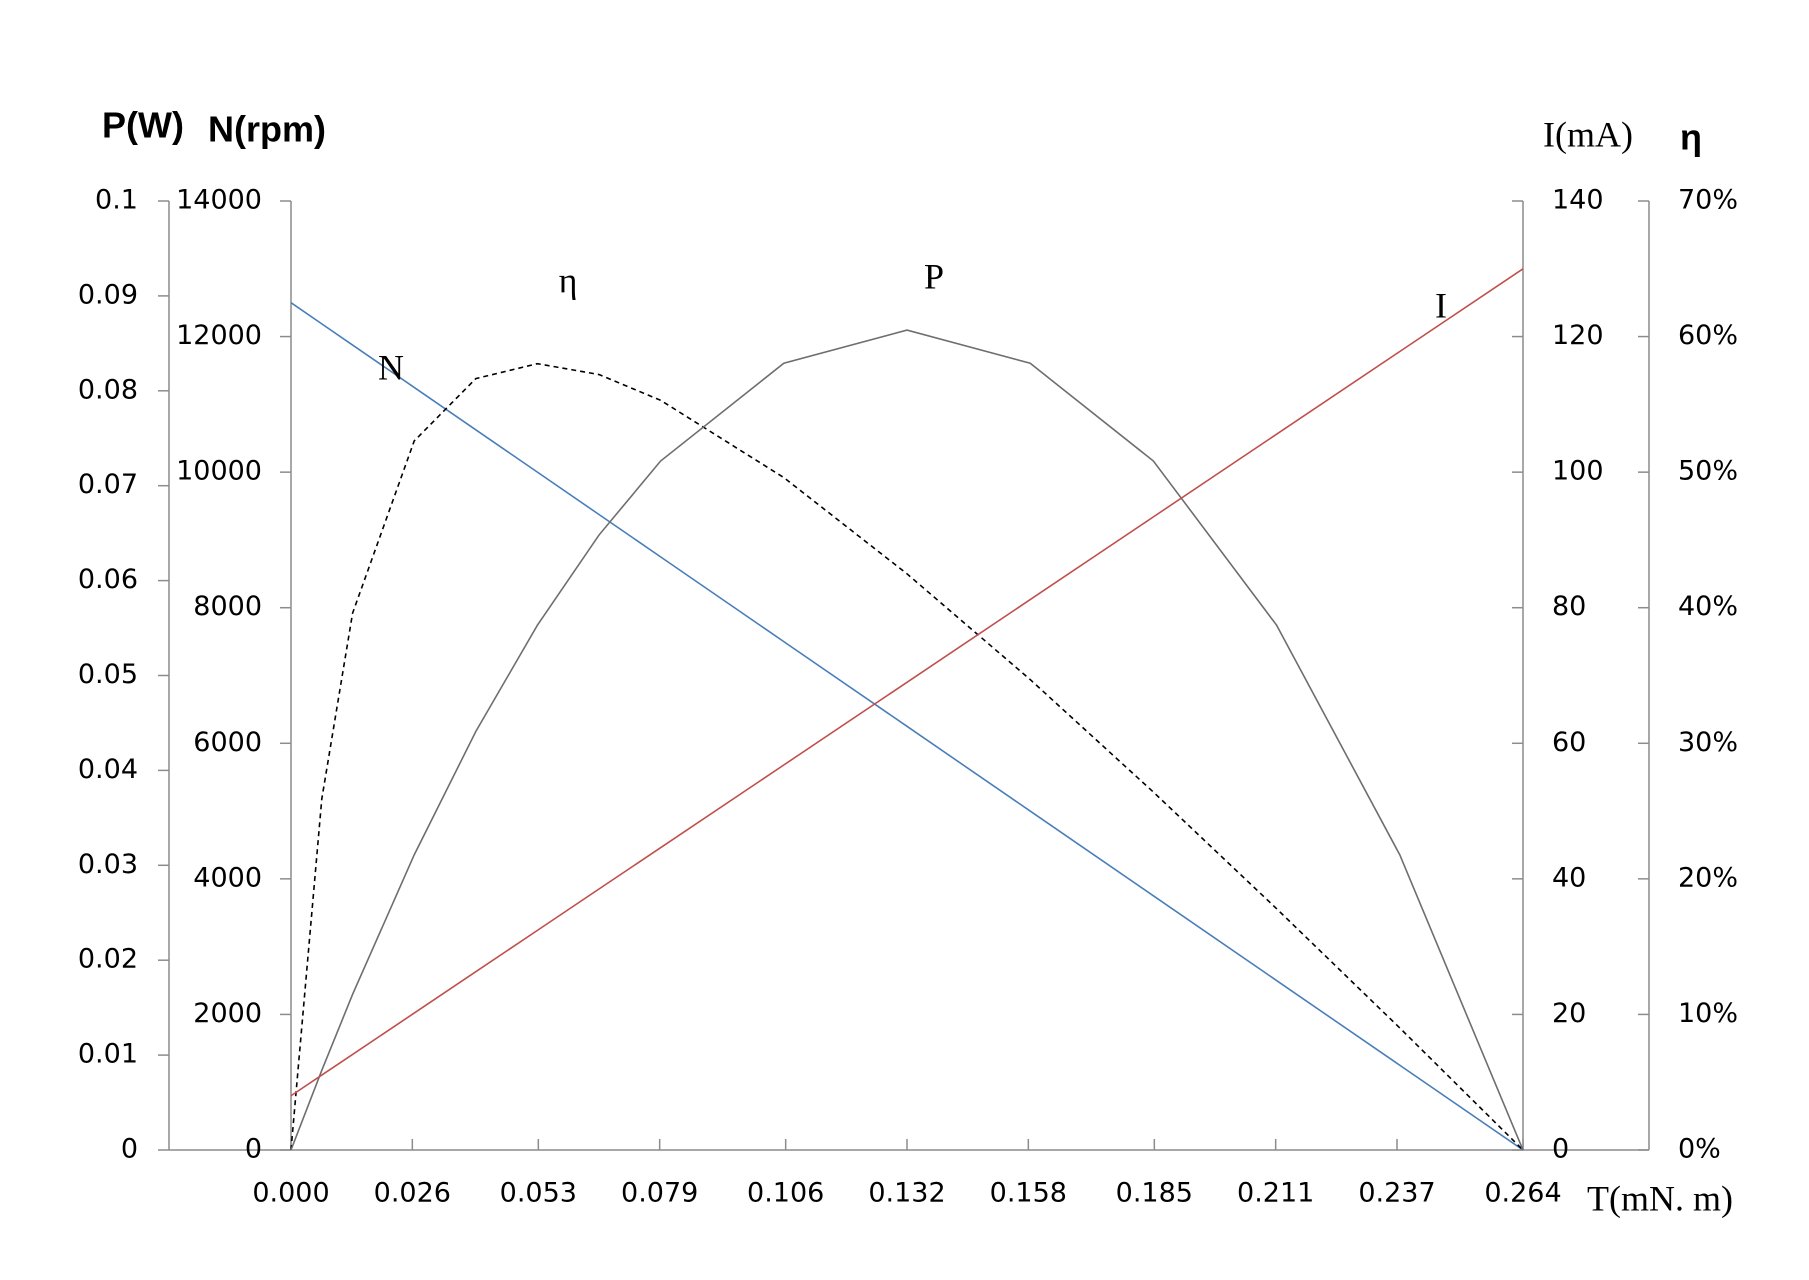 The image size is (1809, 1280). What do you see at coordinates (1578, 200) in the screenshot?
I see `i-tick-label: 140` at bounding box center [1578, 200].